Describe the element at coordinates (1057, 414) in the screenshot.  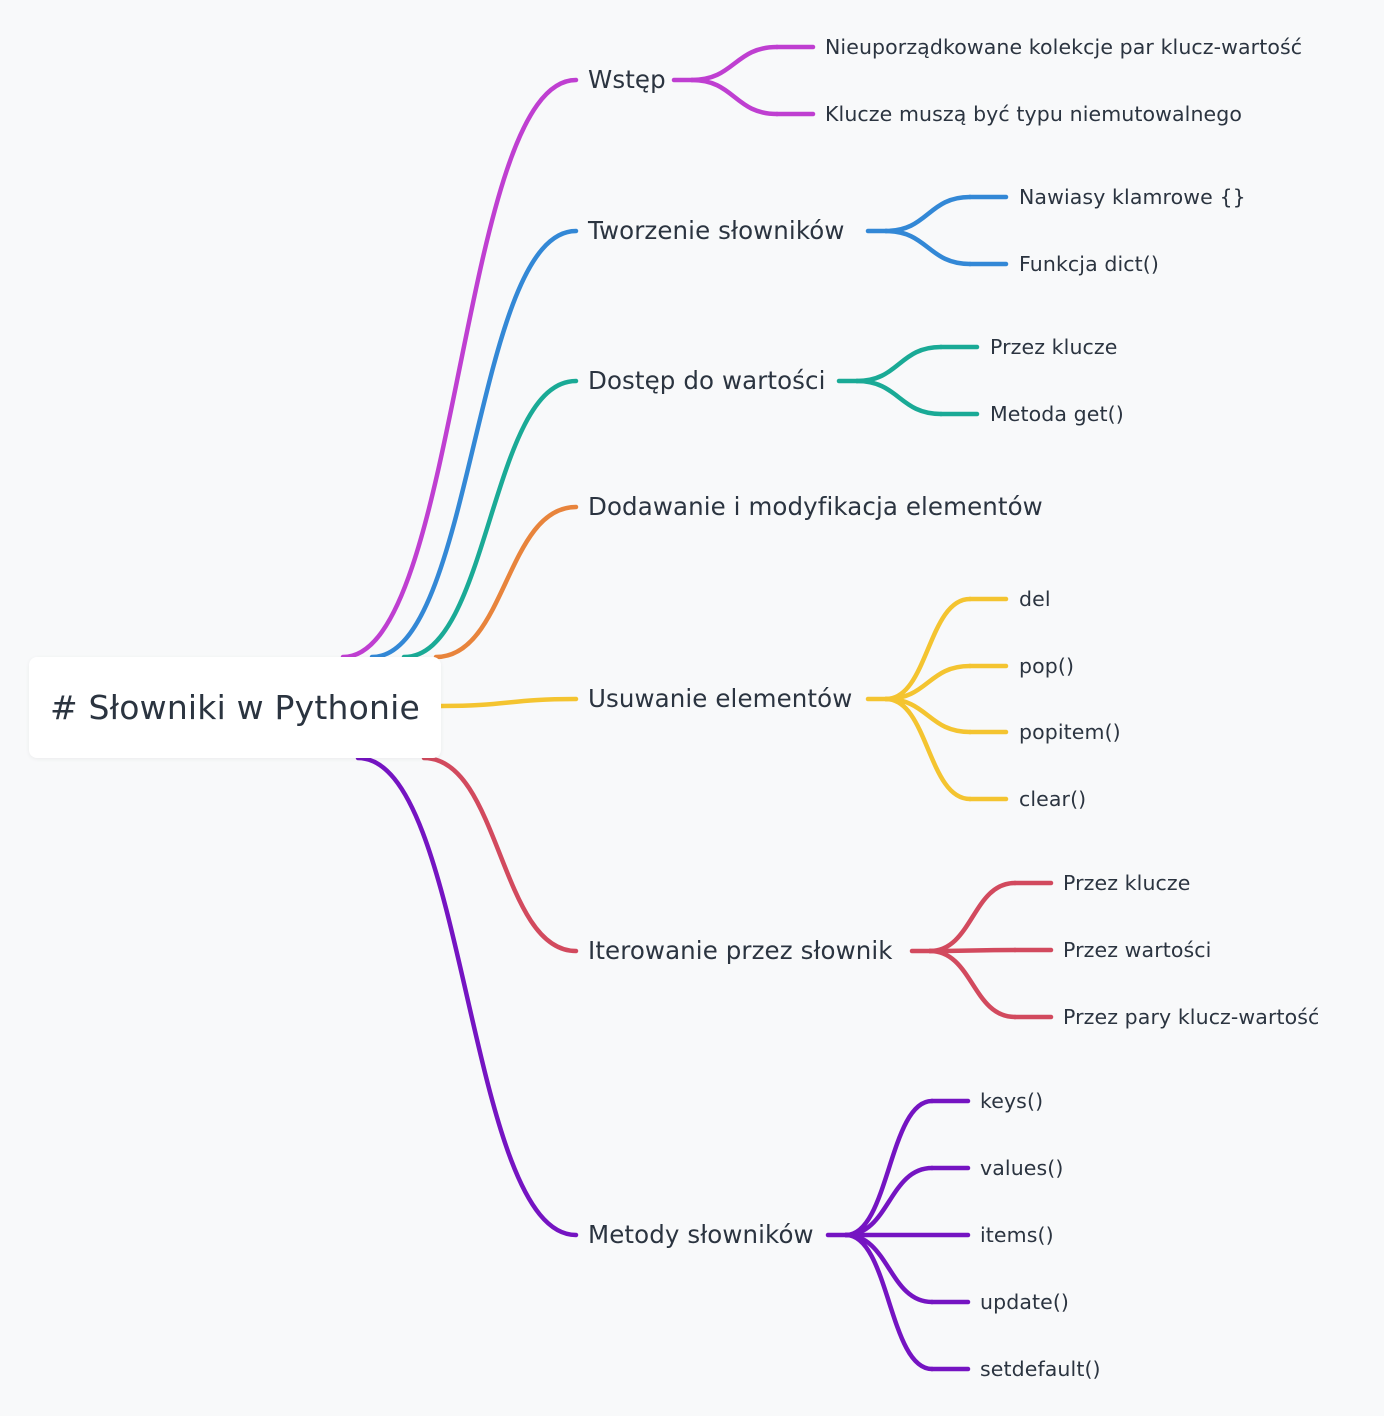
I see `leaf-dostep-2: Metoda get()` at that location.